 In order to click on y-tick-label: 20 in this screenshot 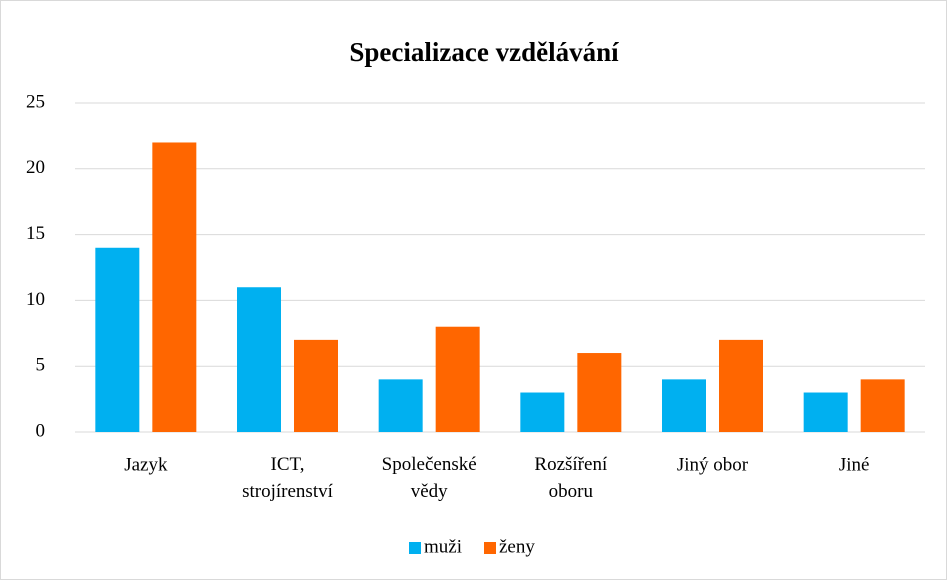, I will do `click(35, 167)`.